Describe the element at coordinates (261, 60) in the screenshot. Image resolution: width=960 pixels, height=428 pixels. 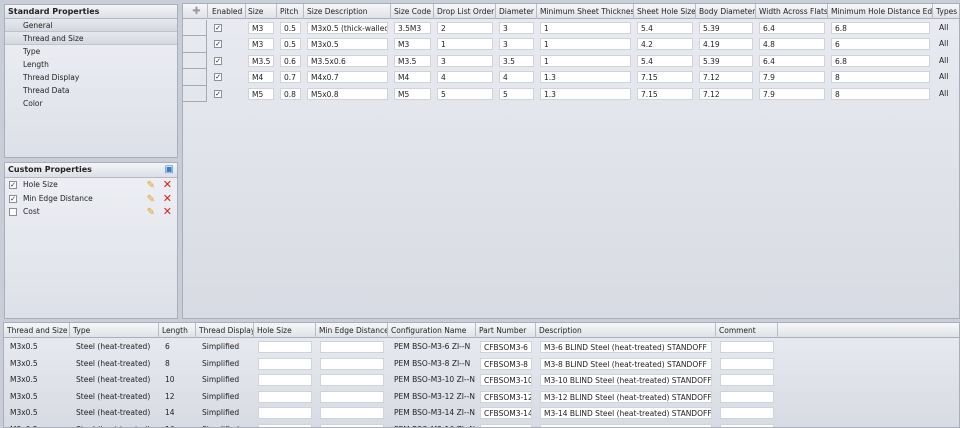
I see `cell-size: M3.5` at that location.